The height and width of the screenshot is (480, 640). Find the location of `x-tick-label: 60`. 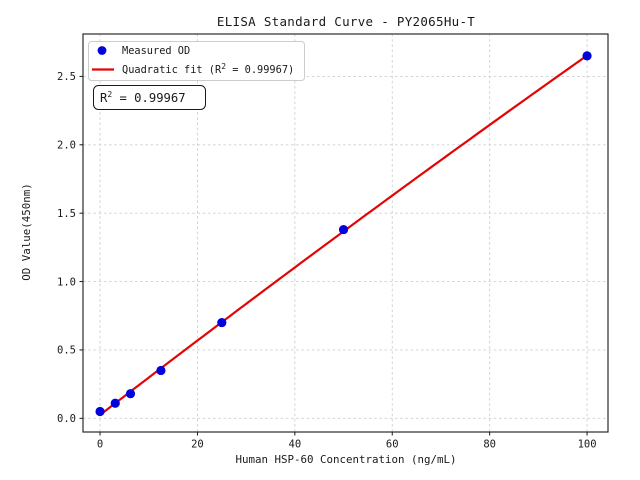

x-tick-label: 60 is located at coordinates (392, 445).